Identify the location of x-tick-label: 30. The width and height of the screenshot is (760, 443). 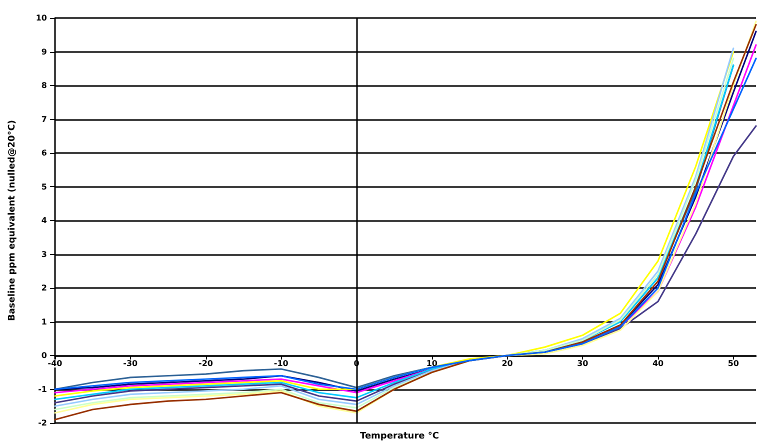
(583, 363).